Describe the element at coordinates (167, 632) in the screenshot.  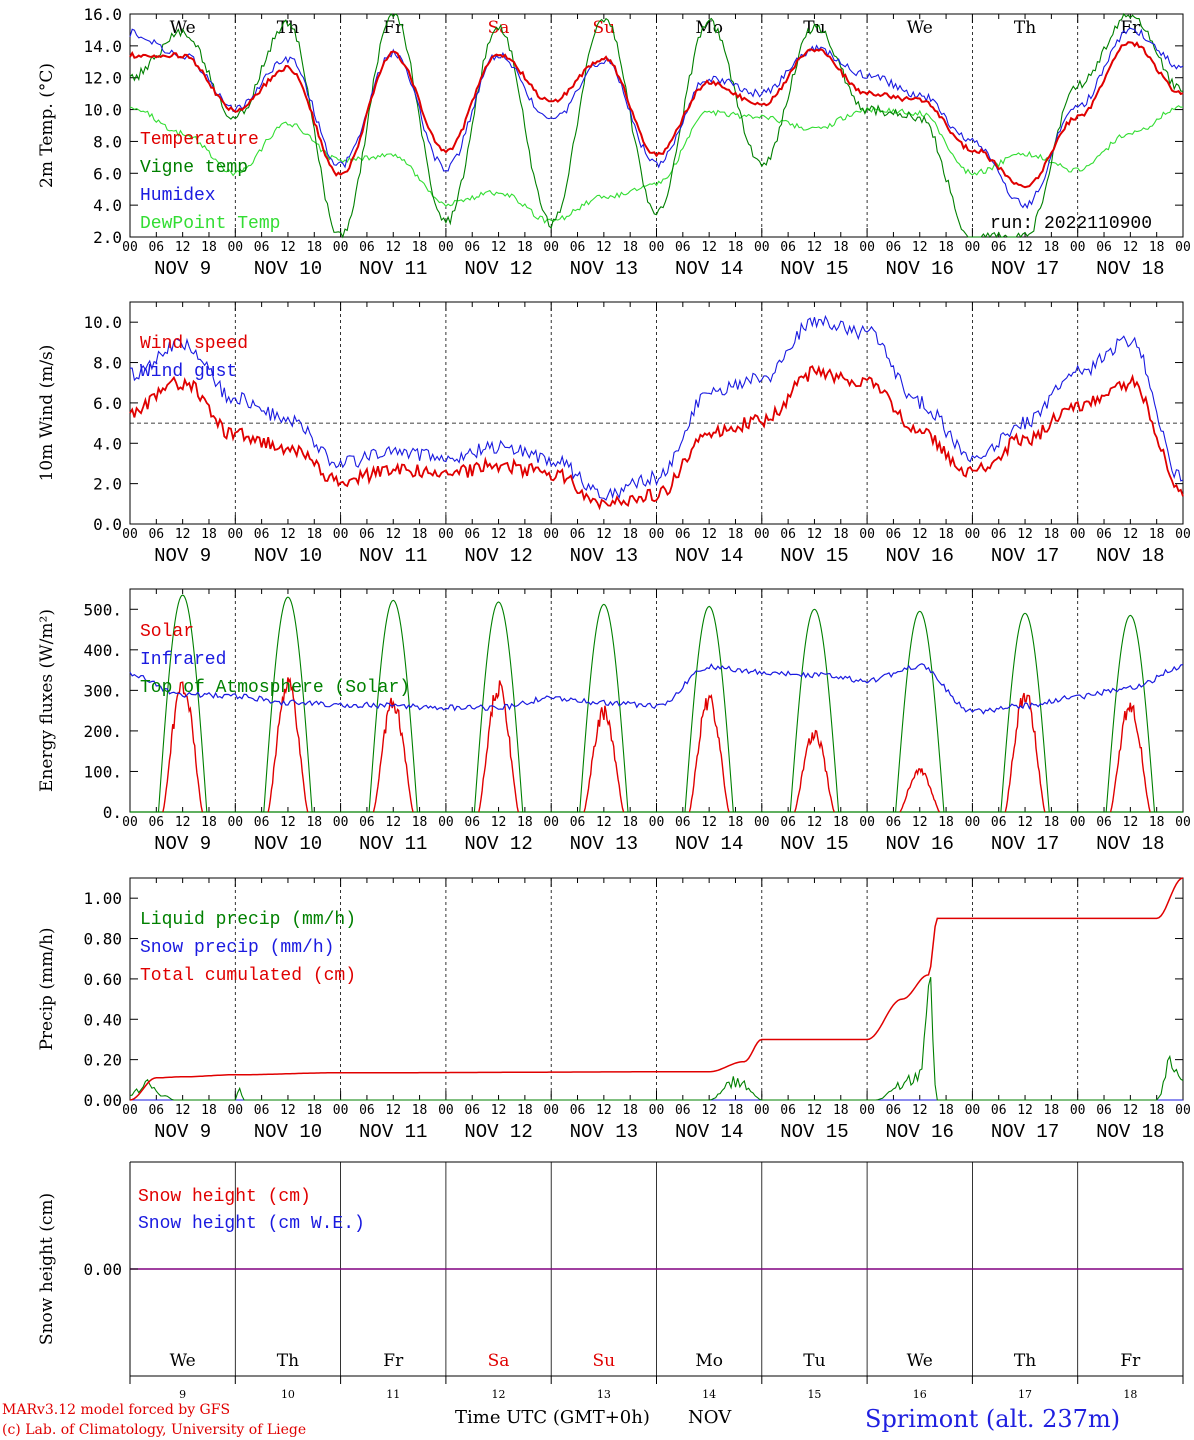
I see `legend-entry: Solar` at that location.